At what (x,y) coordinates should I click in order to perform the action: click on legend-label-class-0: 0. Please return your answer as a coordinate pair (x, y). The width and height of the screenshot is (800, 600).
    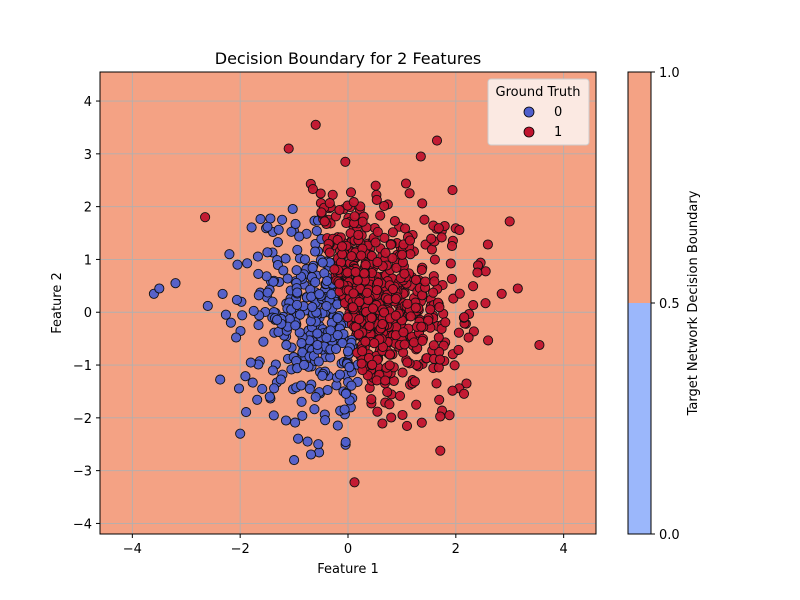
    Looking at the image, I should click on (558, 112).